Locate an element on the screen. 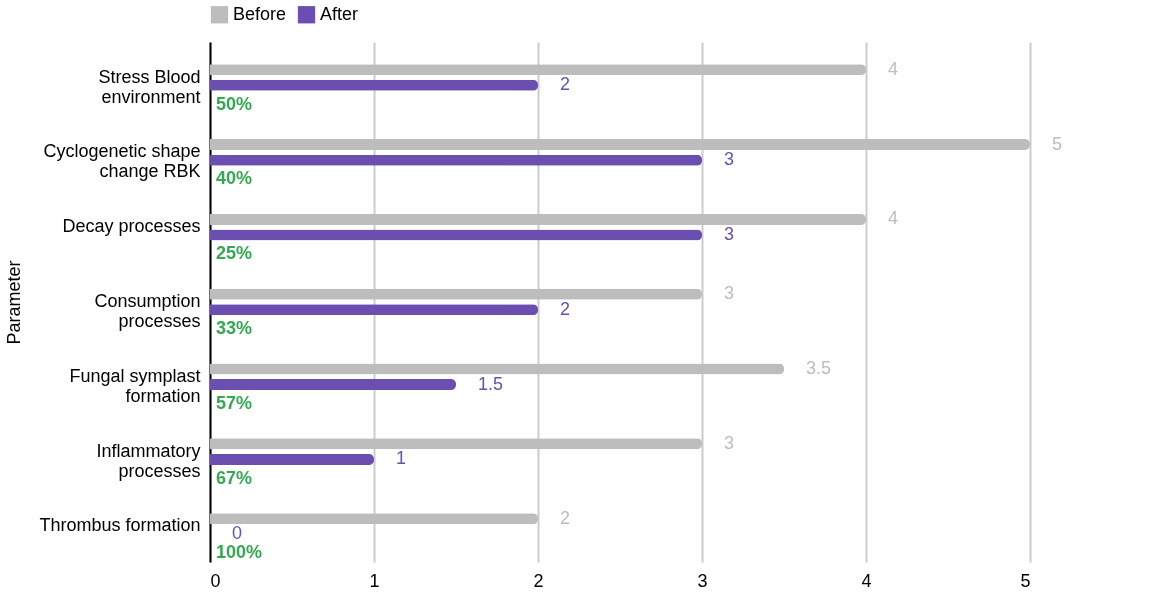 This screenshot has width=1160, height=609. data-label: 3.5 is located at coordinates (819, 368).